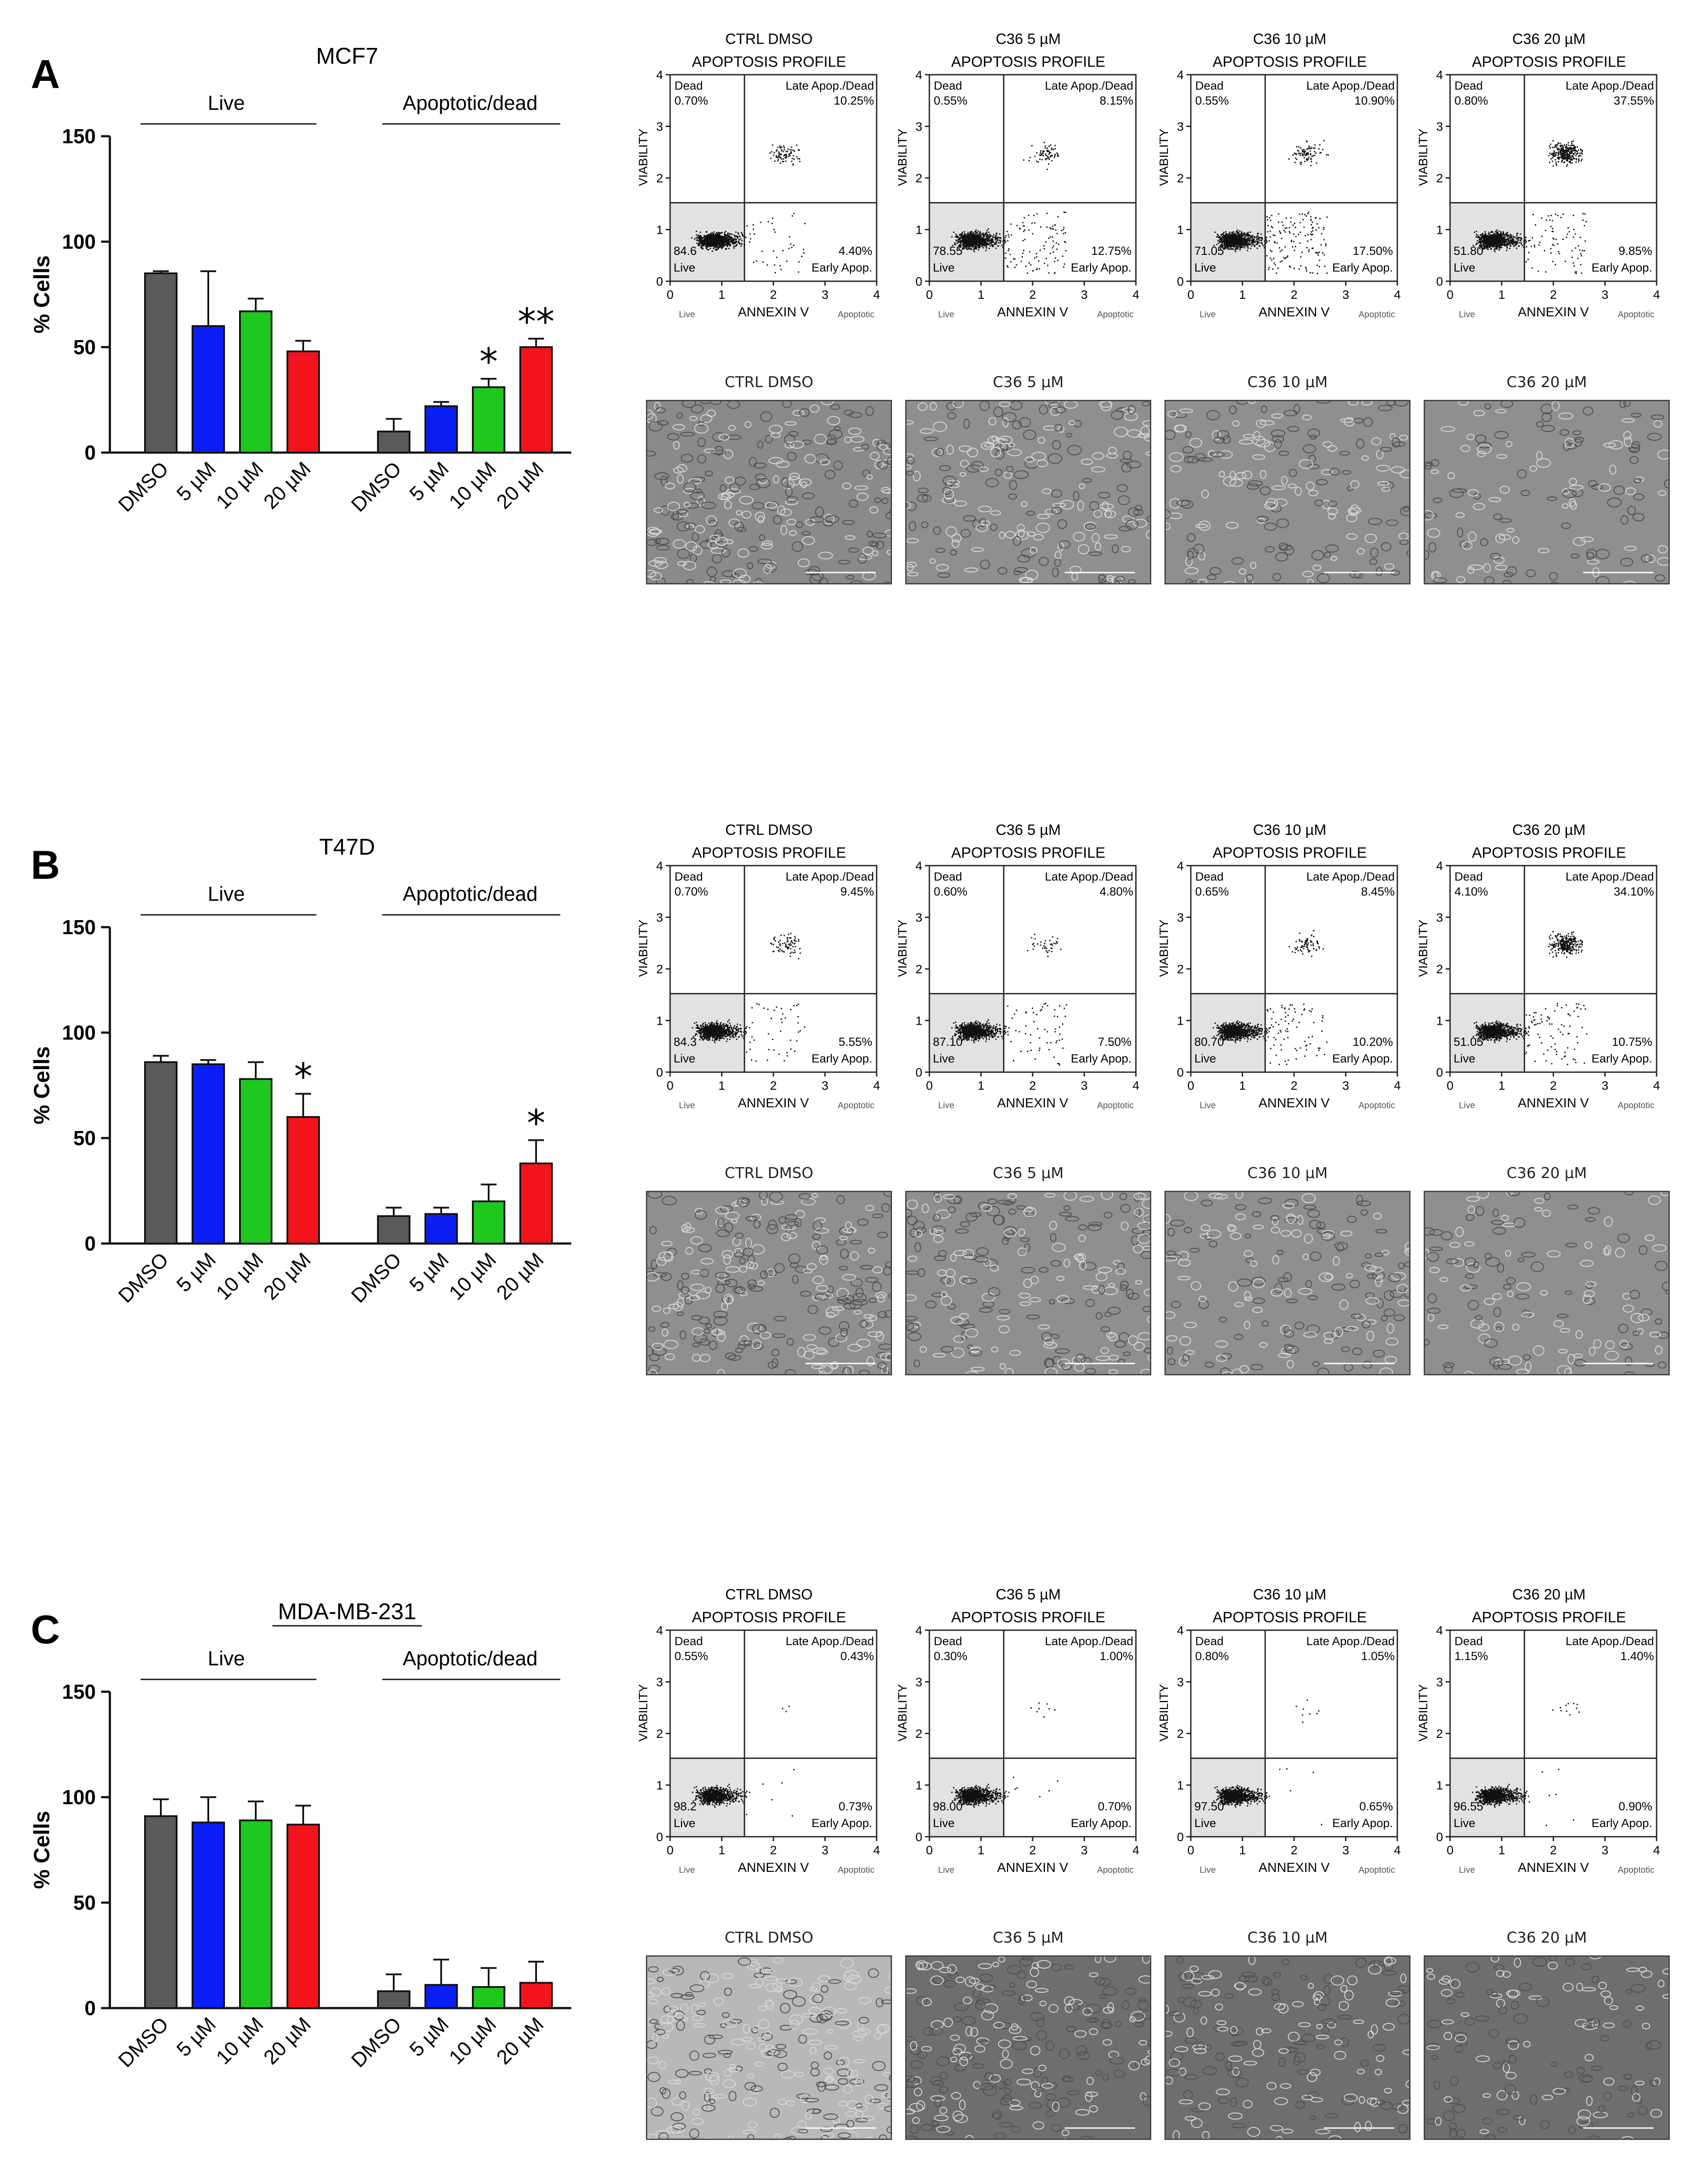  I want to click on x-tick-label: 4, so click(1656, 294).